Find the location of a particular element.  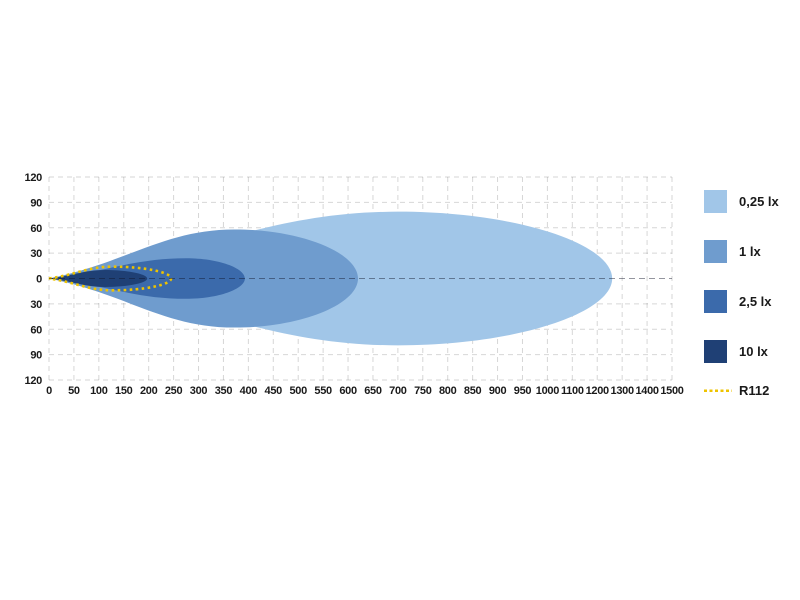

r112-outline is located at coordinates (110, 278).